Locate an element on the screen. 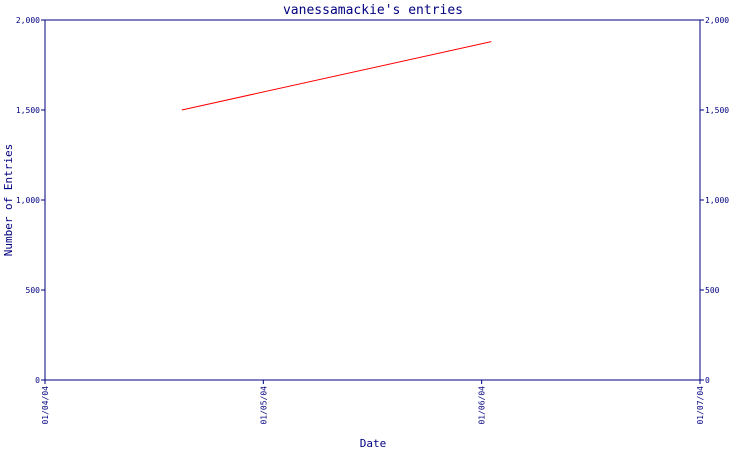 This screenshot has height=450, width=750. x-axis: 01/04/04 01/05/04 01/06/04 01/07/04 is located at coordinates (373, 402).